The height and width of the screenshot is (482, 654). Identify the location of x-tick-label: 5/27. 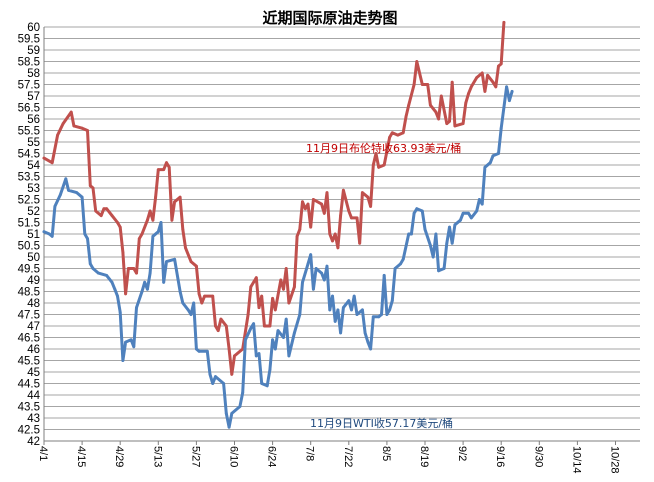
(195, 456).